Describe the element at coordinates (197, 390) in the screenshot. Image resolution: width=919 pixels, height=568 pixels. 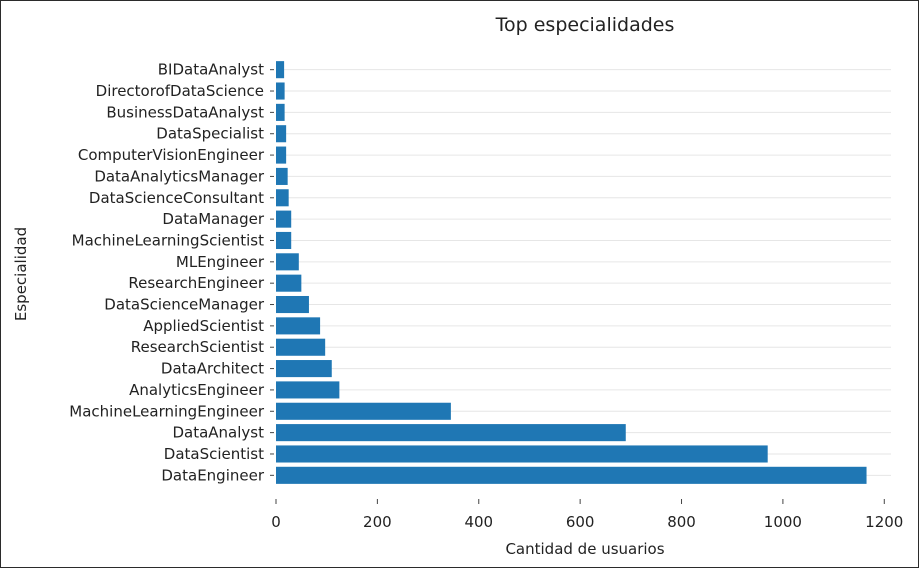
I see `y-tick-label: AnalyticsEngineer` at that location.